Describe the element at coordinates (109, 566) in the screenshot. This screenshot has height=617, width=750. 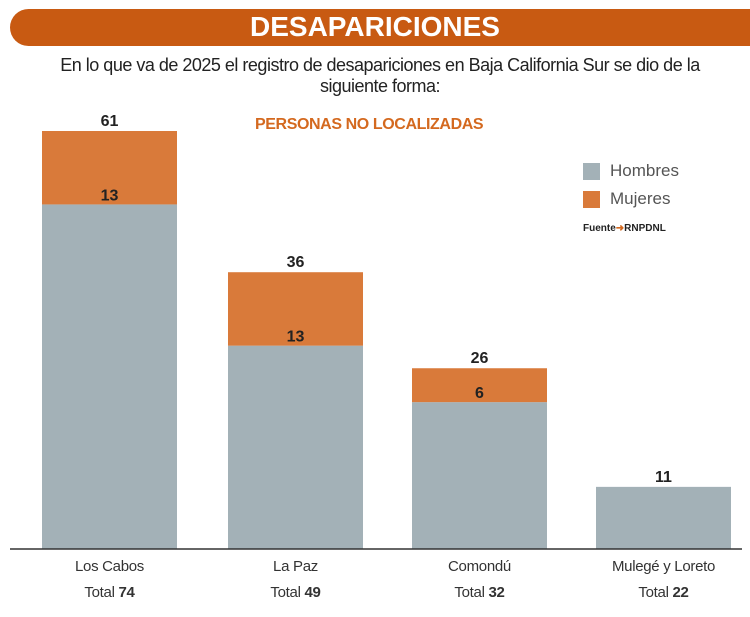
I see `x-tick-label: Los Cabos` at that location.